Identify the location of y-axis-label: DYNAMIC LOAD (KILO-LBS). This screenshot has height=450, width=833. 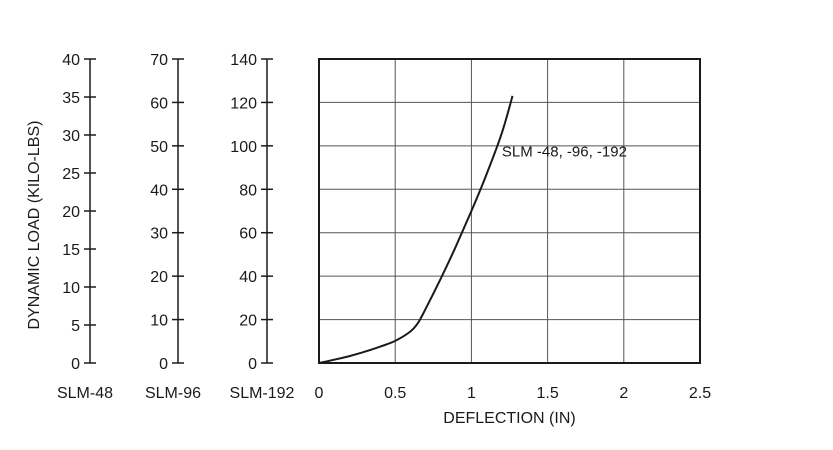
(34, 225).